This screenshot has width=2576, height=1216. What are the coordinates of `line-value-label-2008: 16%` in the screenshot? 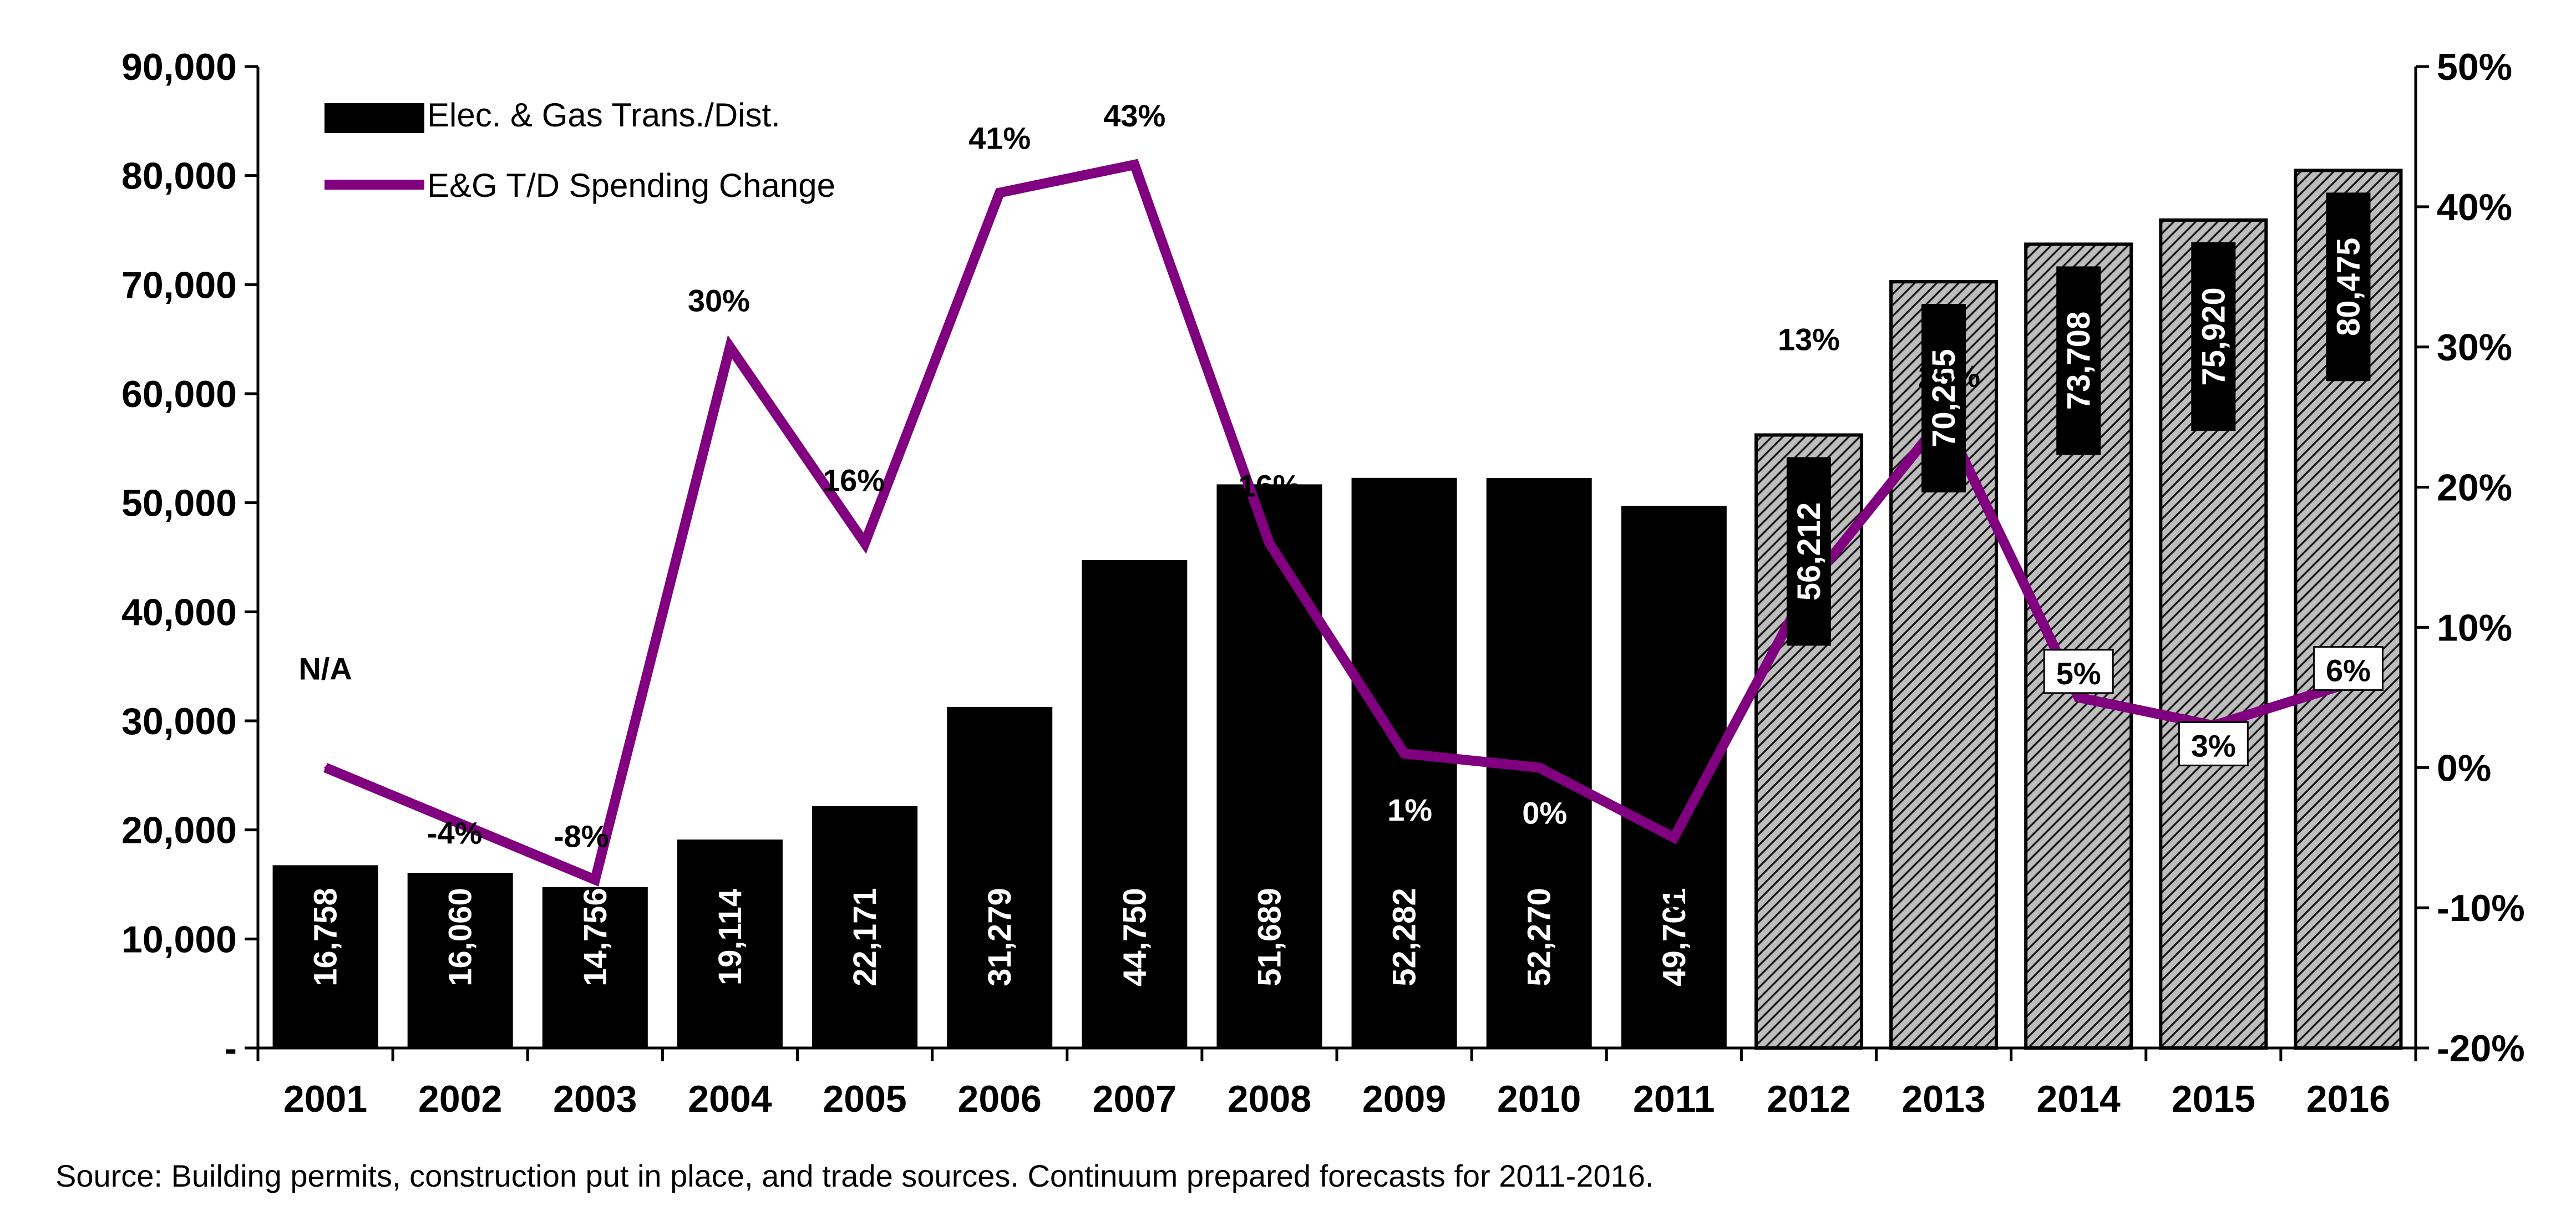 It's located at (1269, 486).